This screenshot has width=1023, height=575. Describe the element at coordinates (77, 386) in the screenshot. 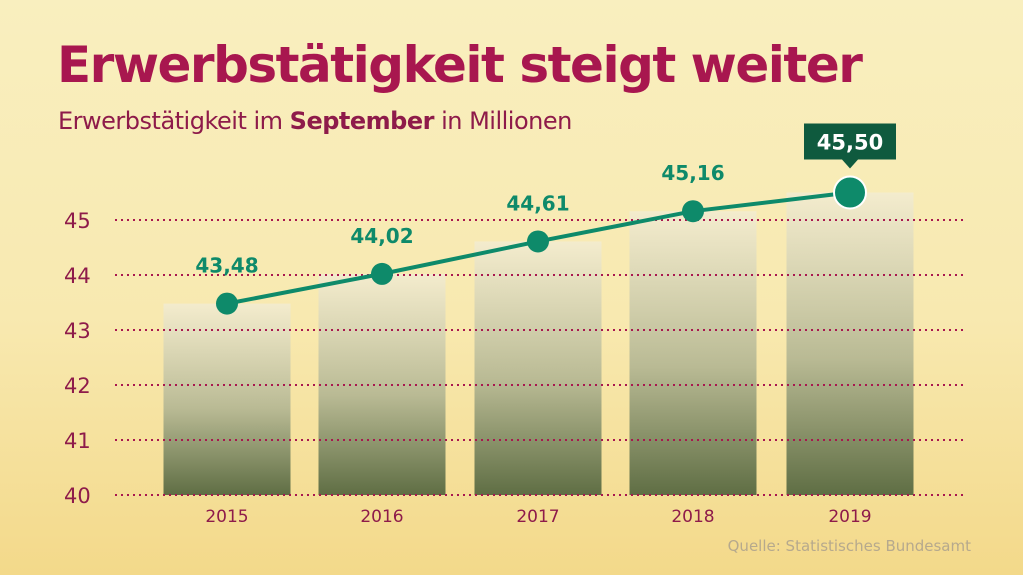

I see `y-tick-label: 42` at that location.